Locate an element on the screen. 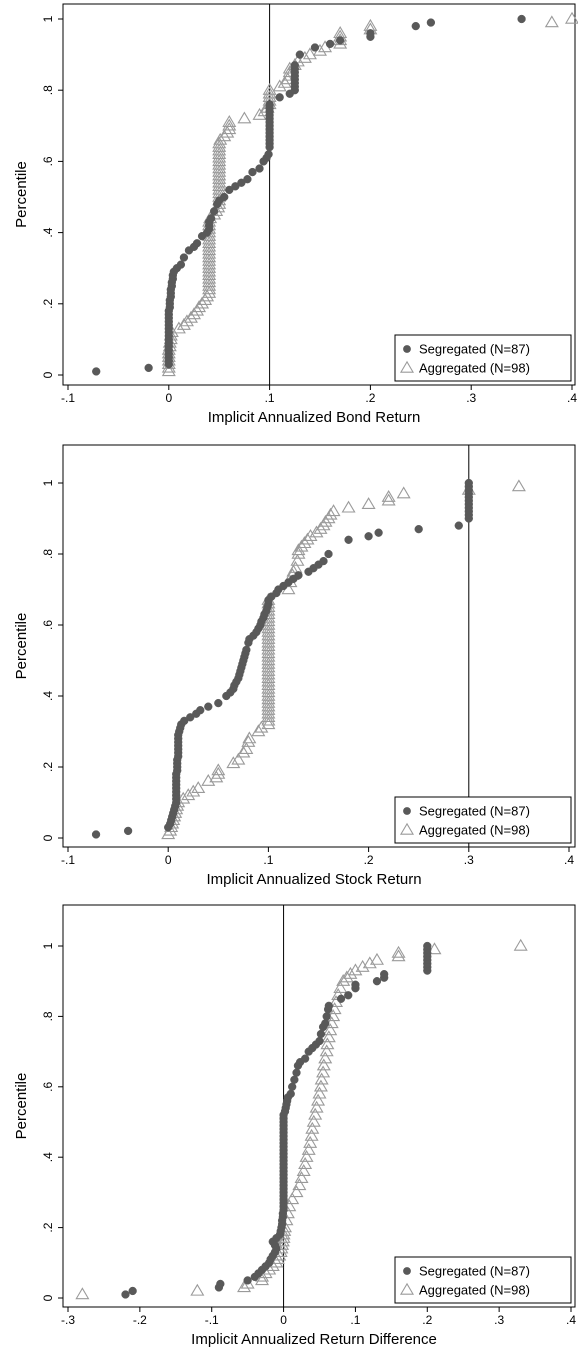 This screenshot has height=1364, width=578. x-tick-label: .4 is located at coordinates (571, 1320).